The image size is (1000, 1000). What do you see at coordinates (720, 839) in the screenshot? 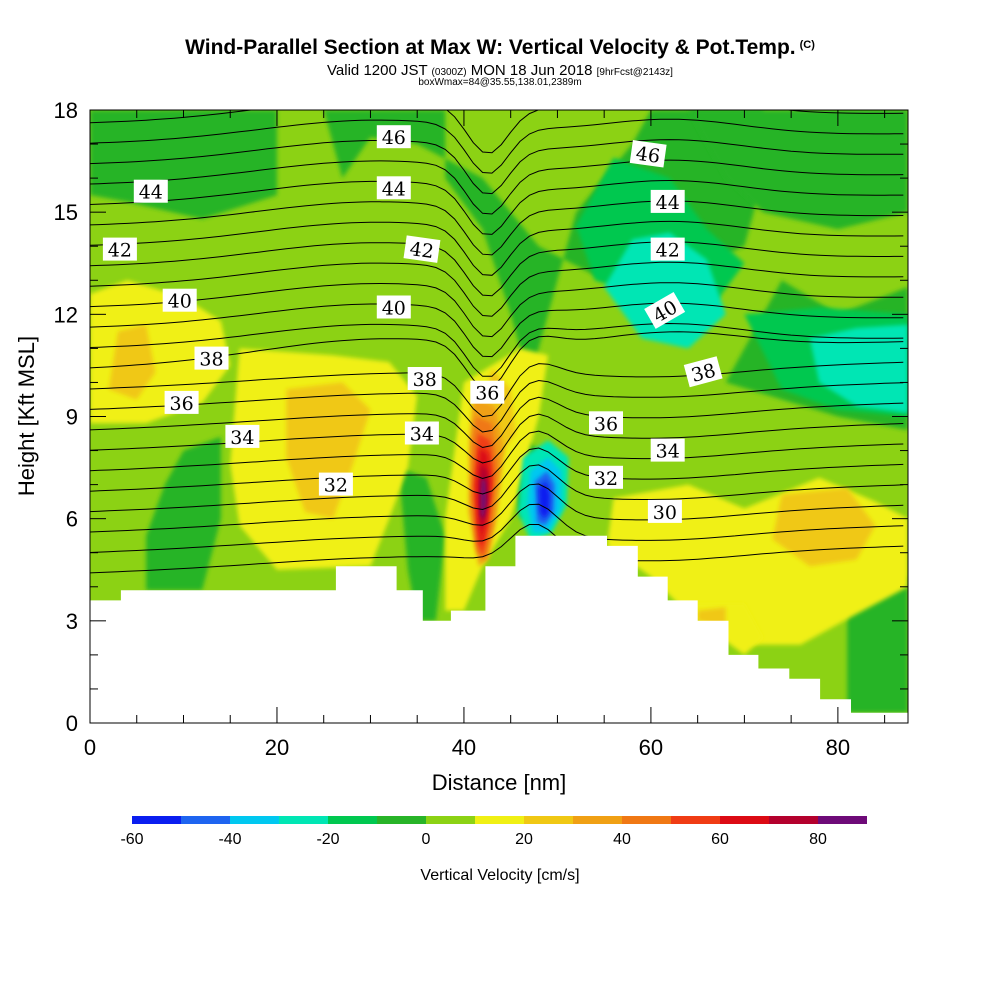
I see `colorbar-tick-label: 60` at bounding box center [720, 839].